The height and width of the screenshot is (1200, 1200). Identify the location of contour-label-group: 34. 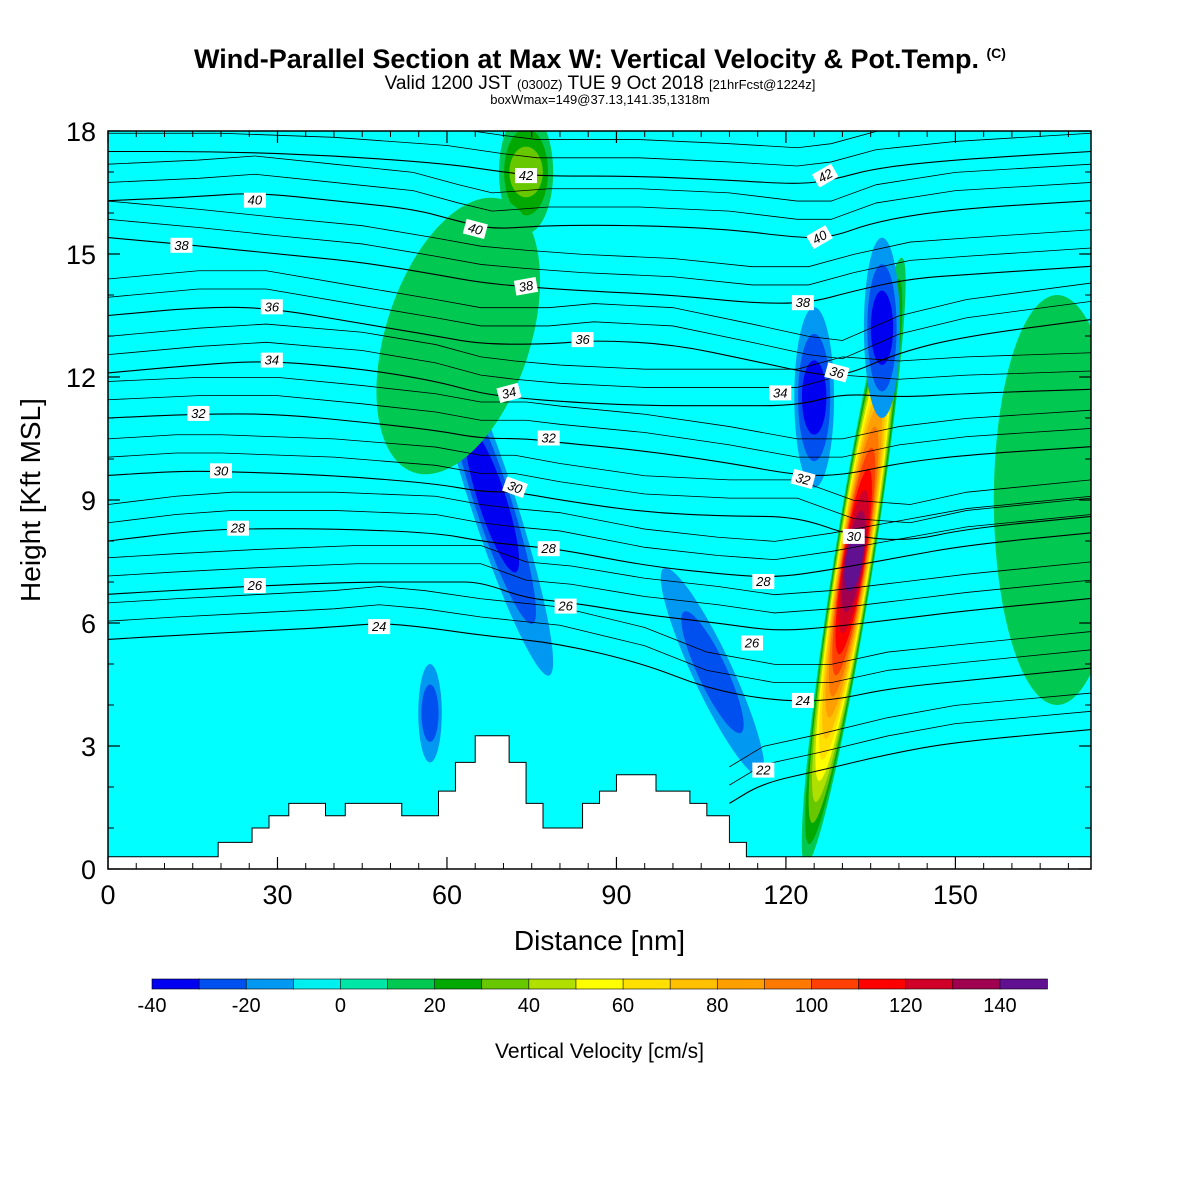
(509, 393).